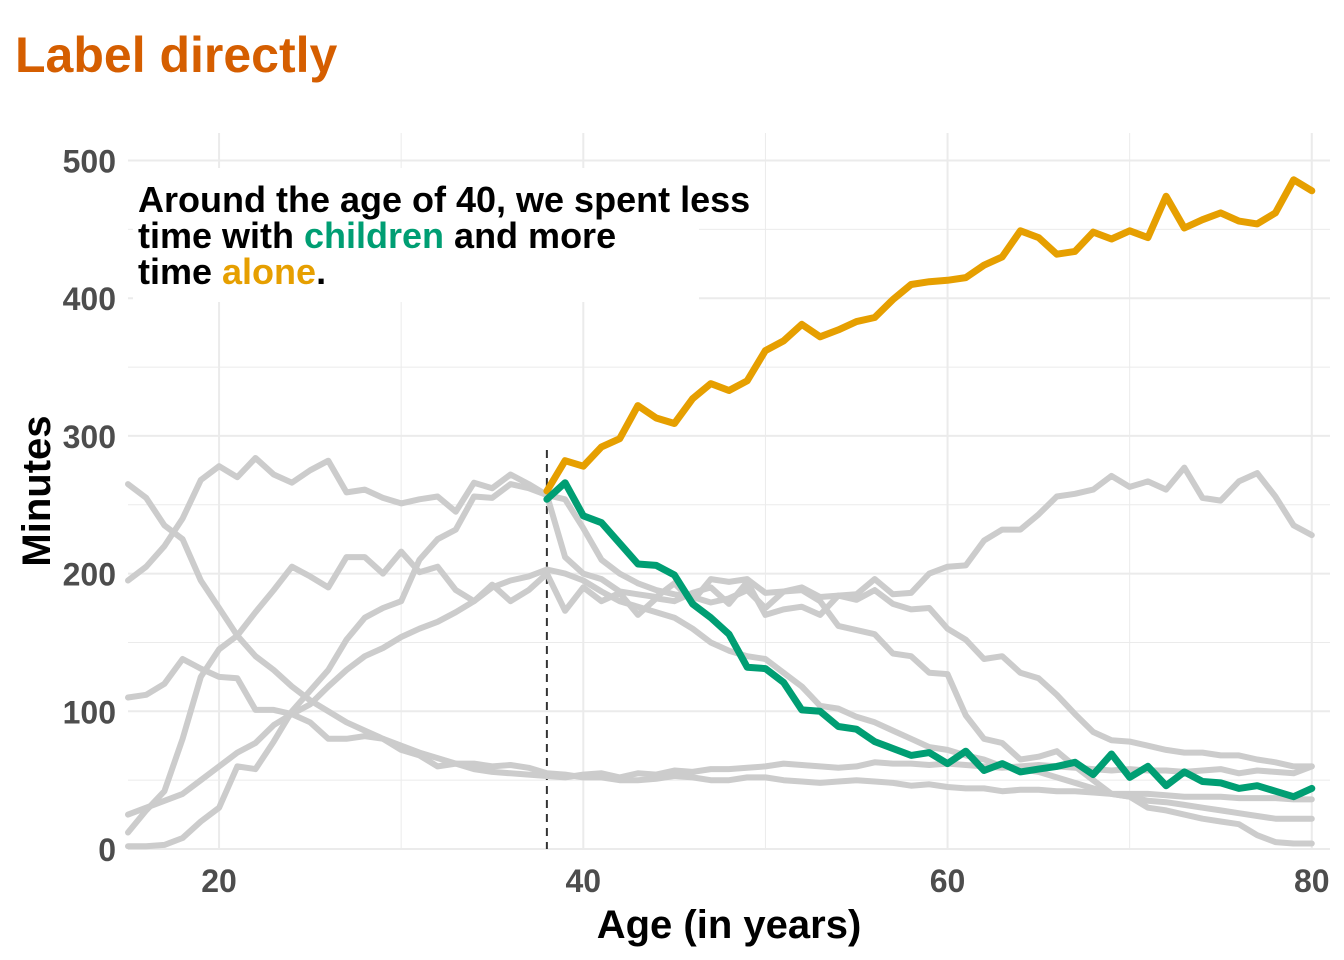 The width and height of the screenshot is (1344, 960). What do you see at coordinates (948, 881) in the screenshot?
I see `x-tick-label: 60` at bounding box center [948, 881].